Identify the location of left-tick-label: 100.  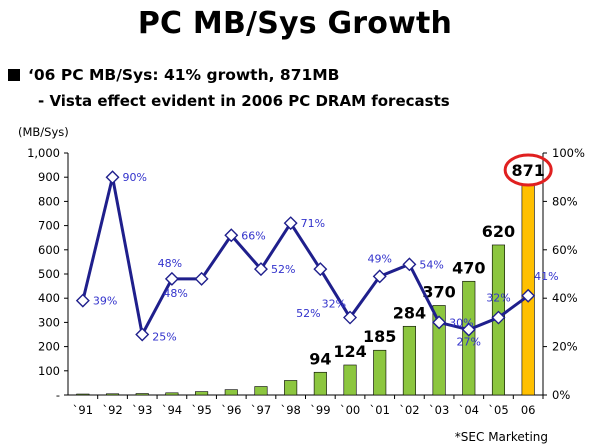
(49, 371).